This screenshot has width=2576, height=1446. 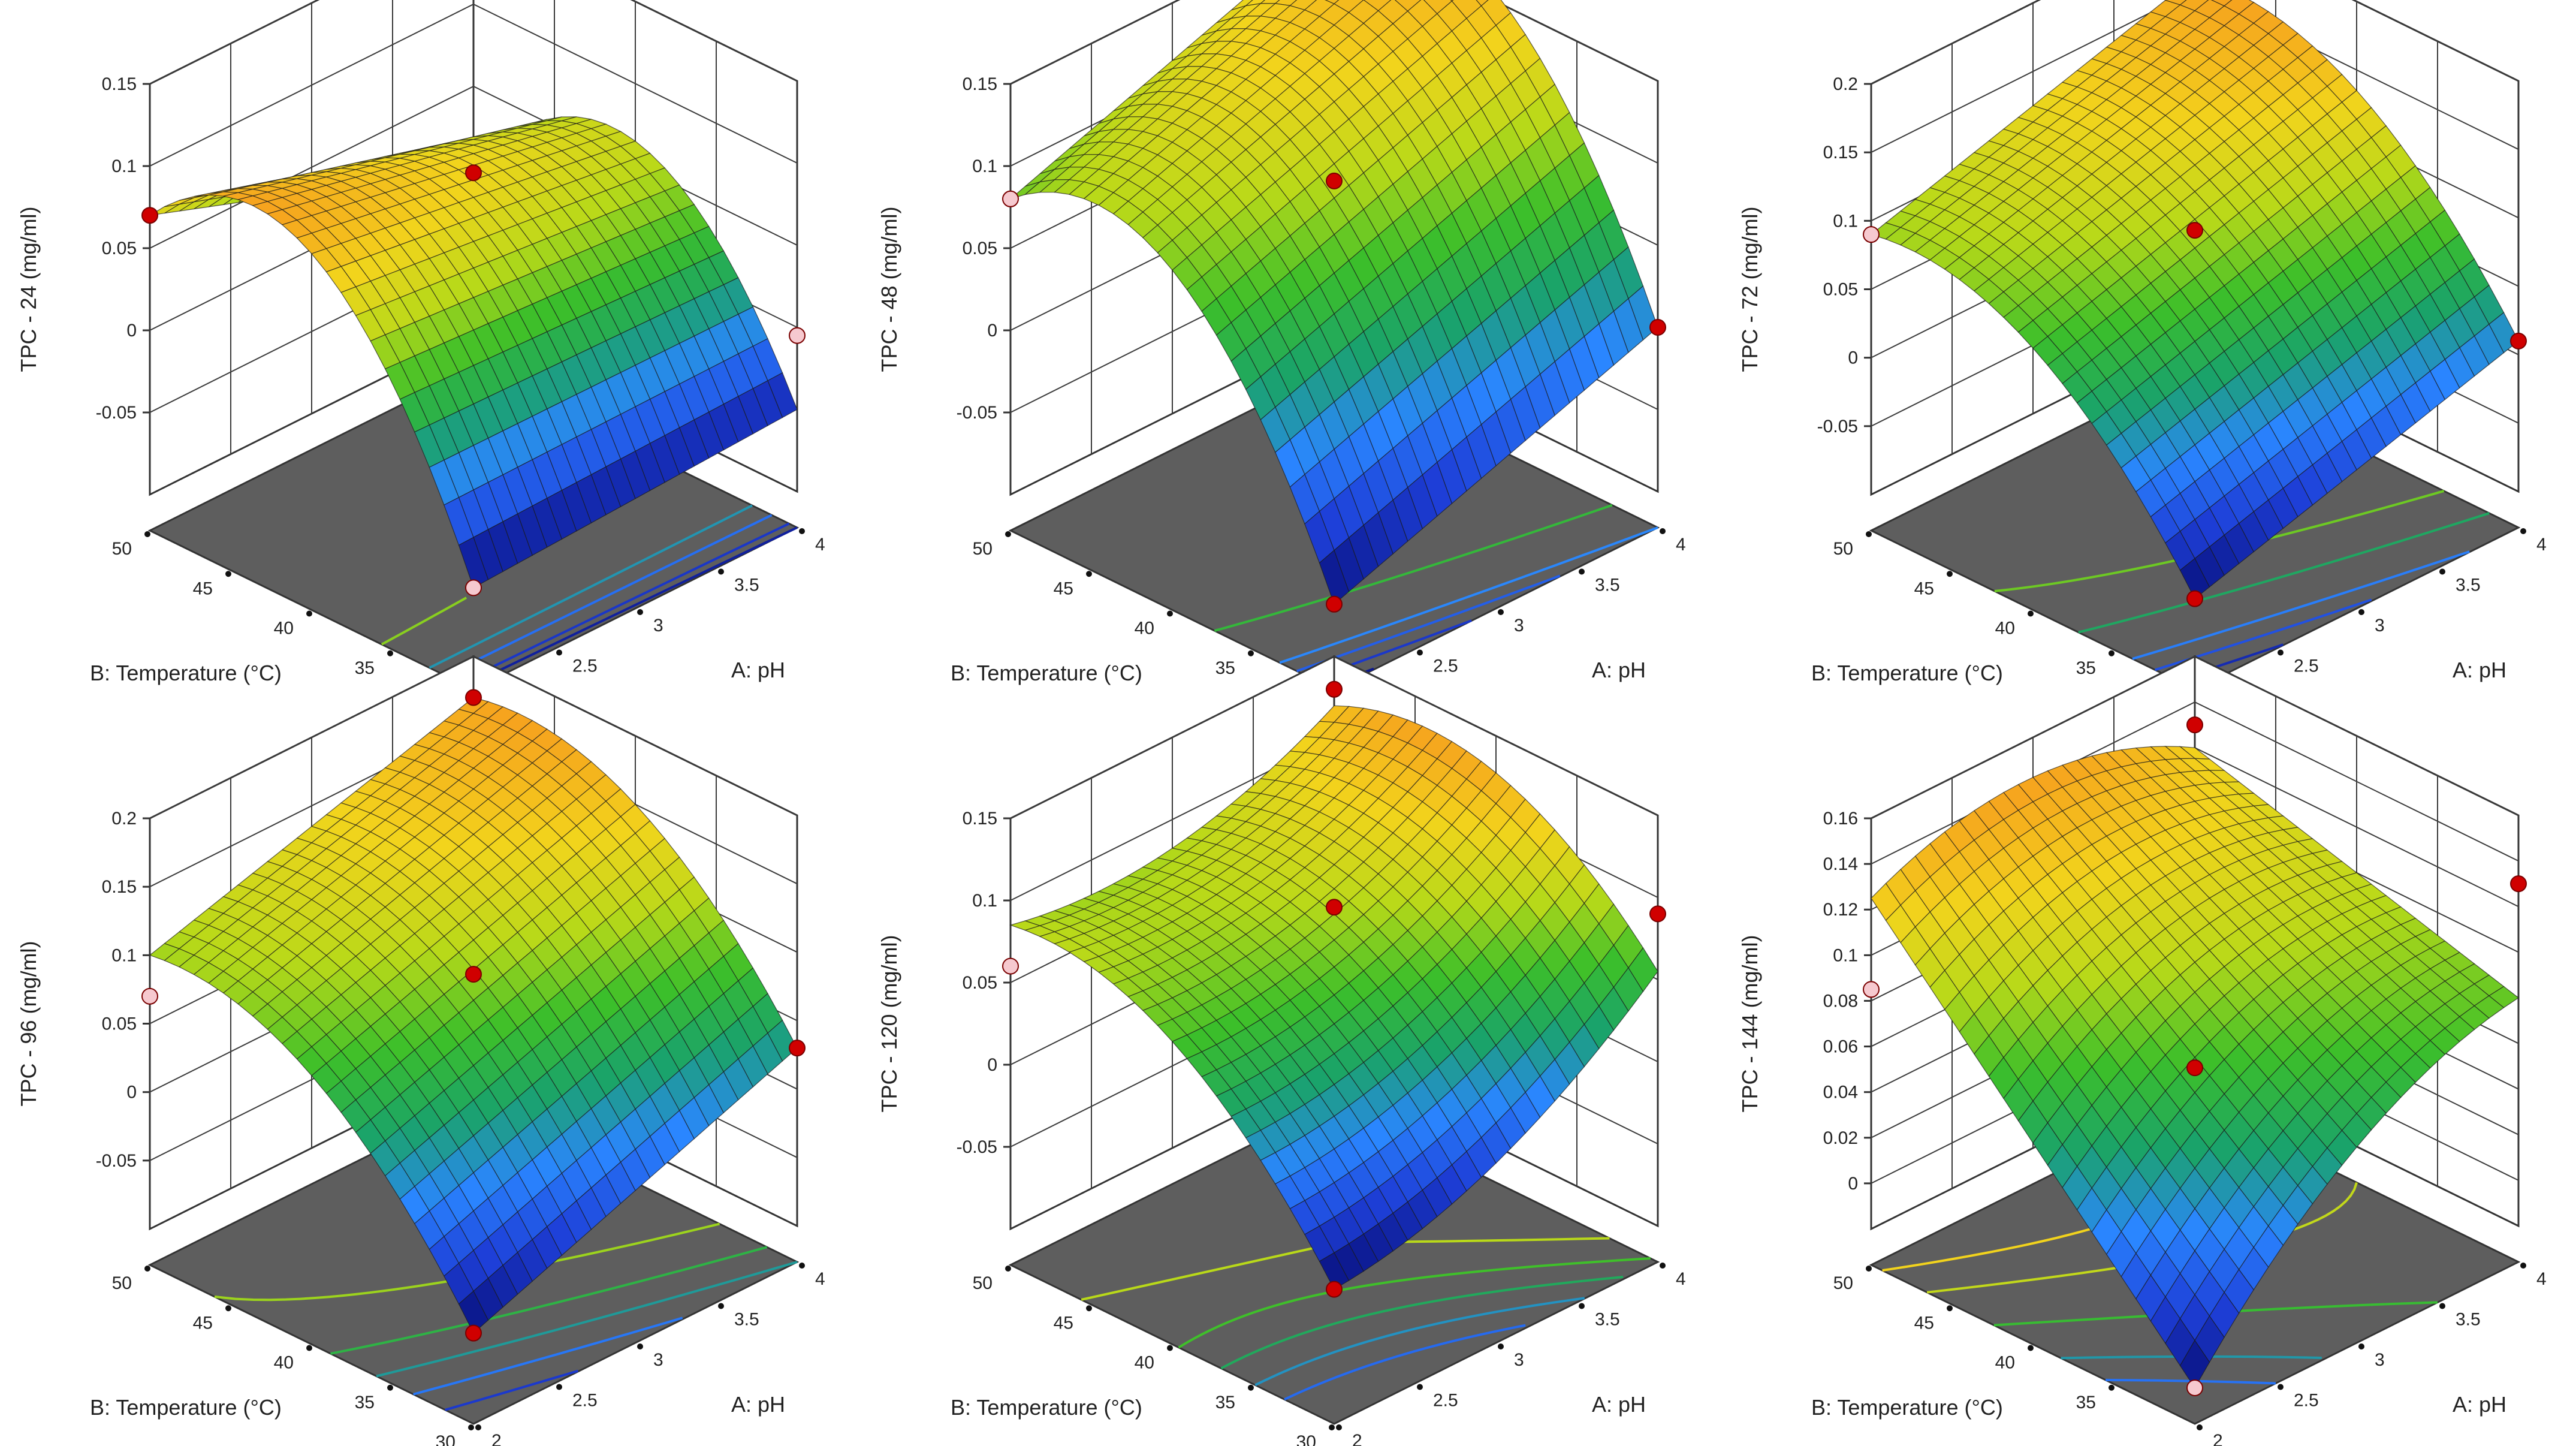 I want to click on z-tick-label: 0.16, so click(x=1840, y=819).